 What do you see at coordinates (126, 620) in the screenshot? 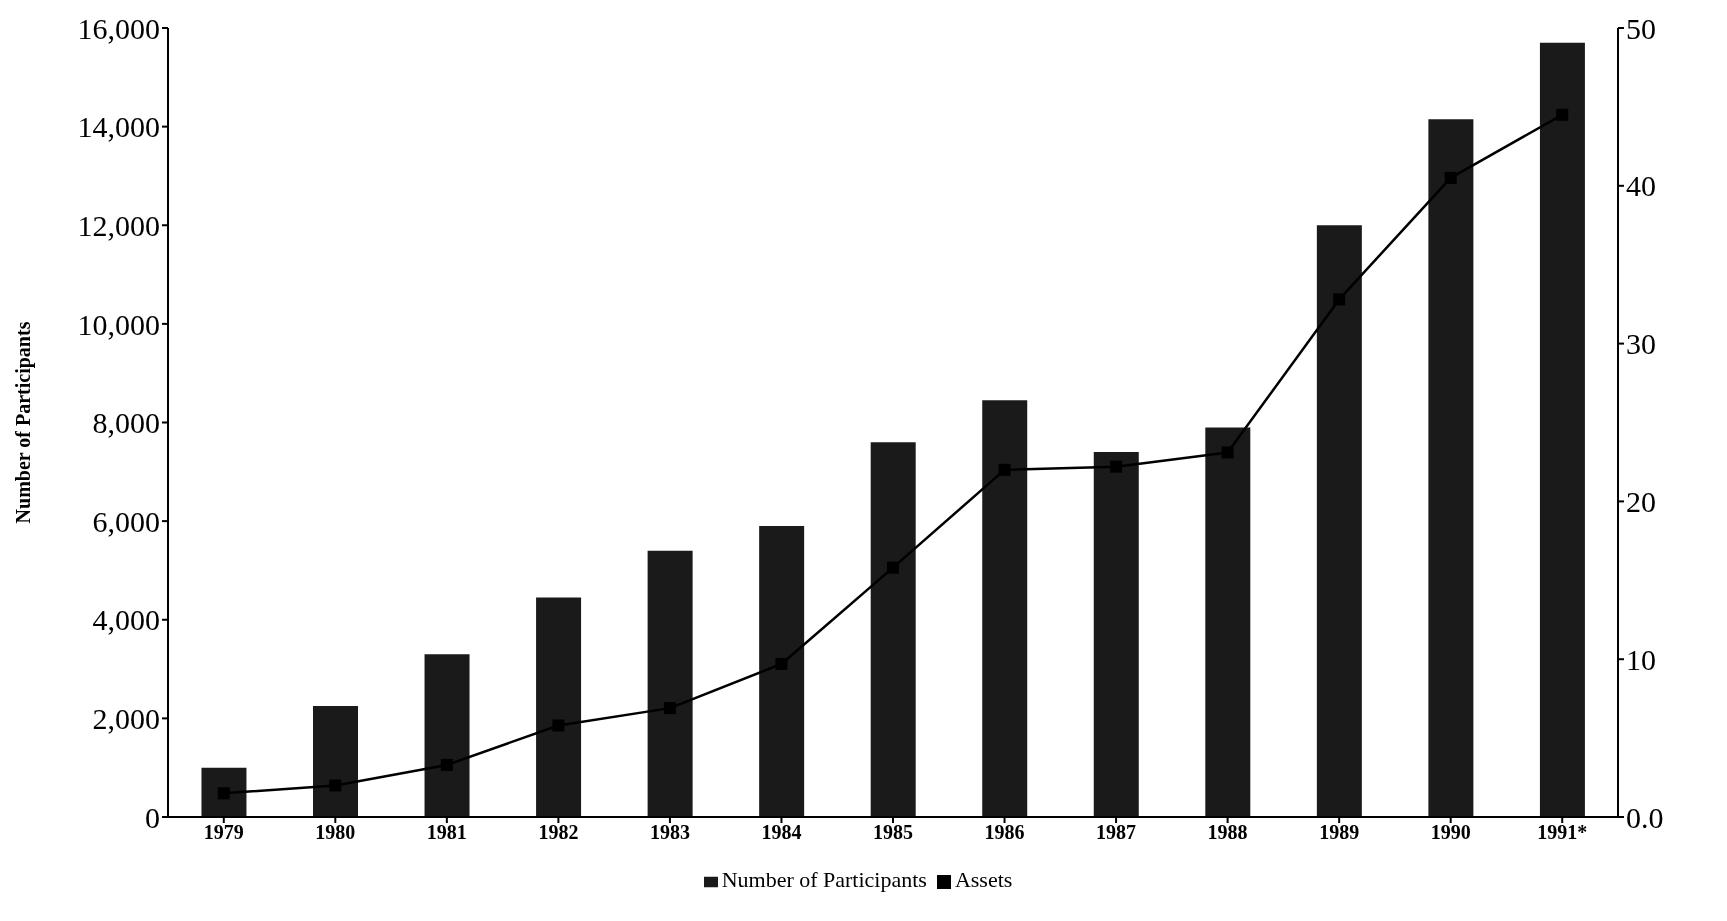
I see `y-tick-label: 4,000` at bounding box center [126, 620].